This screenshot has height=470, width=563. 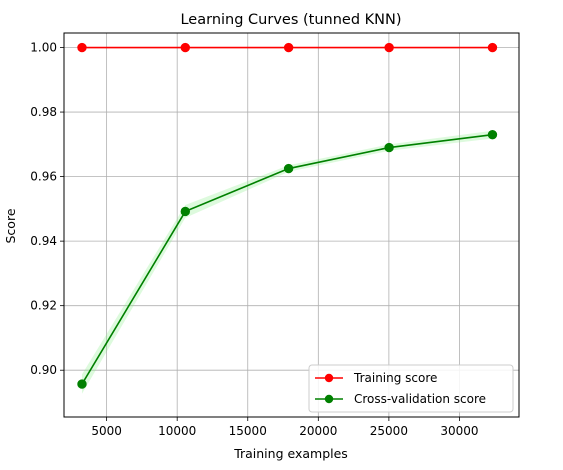 What do you see at coordinates (290, 453) in the screenshot?
I see `x-axis-label: Training examples` at bounding box center [290, 453].